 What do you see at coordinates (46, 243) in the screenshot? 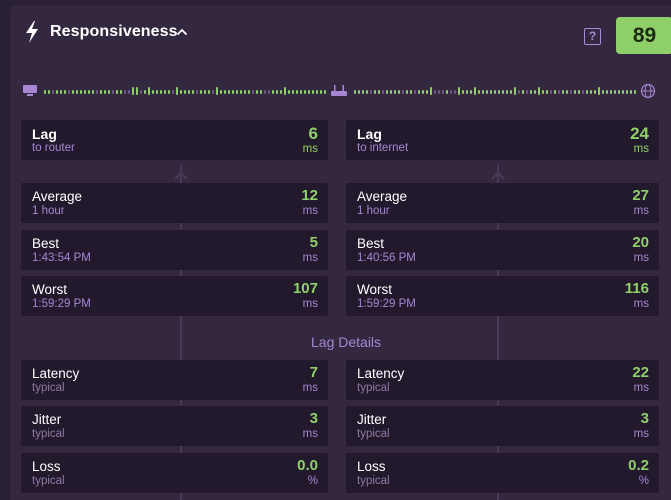
I see `card-label: Best` at bounding box center [46, 243].